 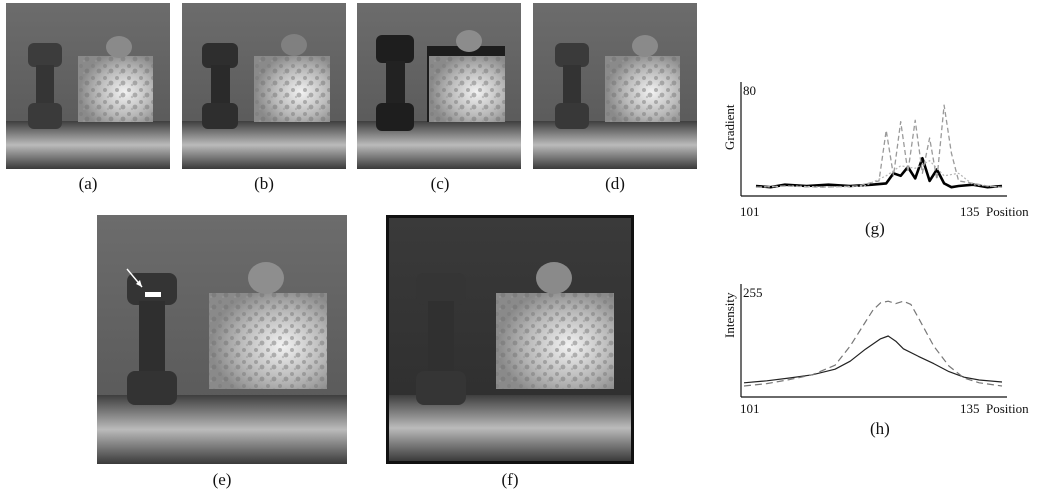 I want to click on photo-c, so click(x=439, y=86).